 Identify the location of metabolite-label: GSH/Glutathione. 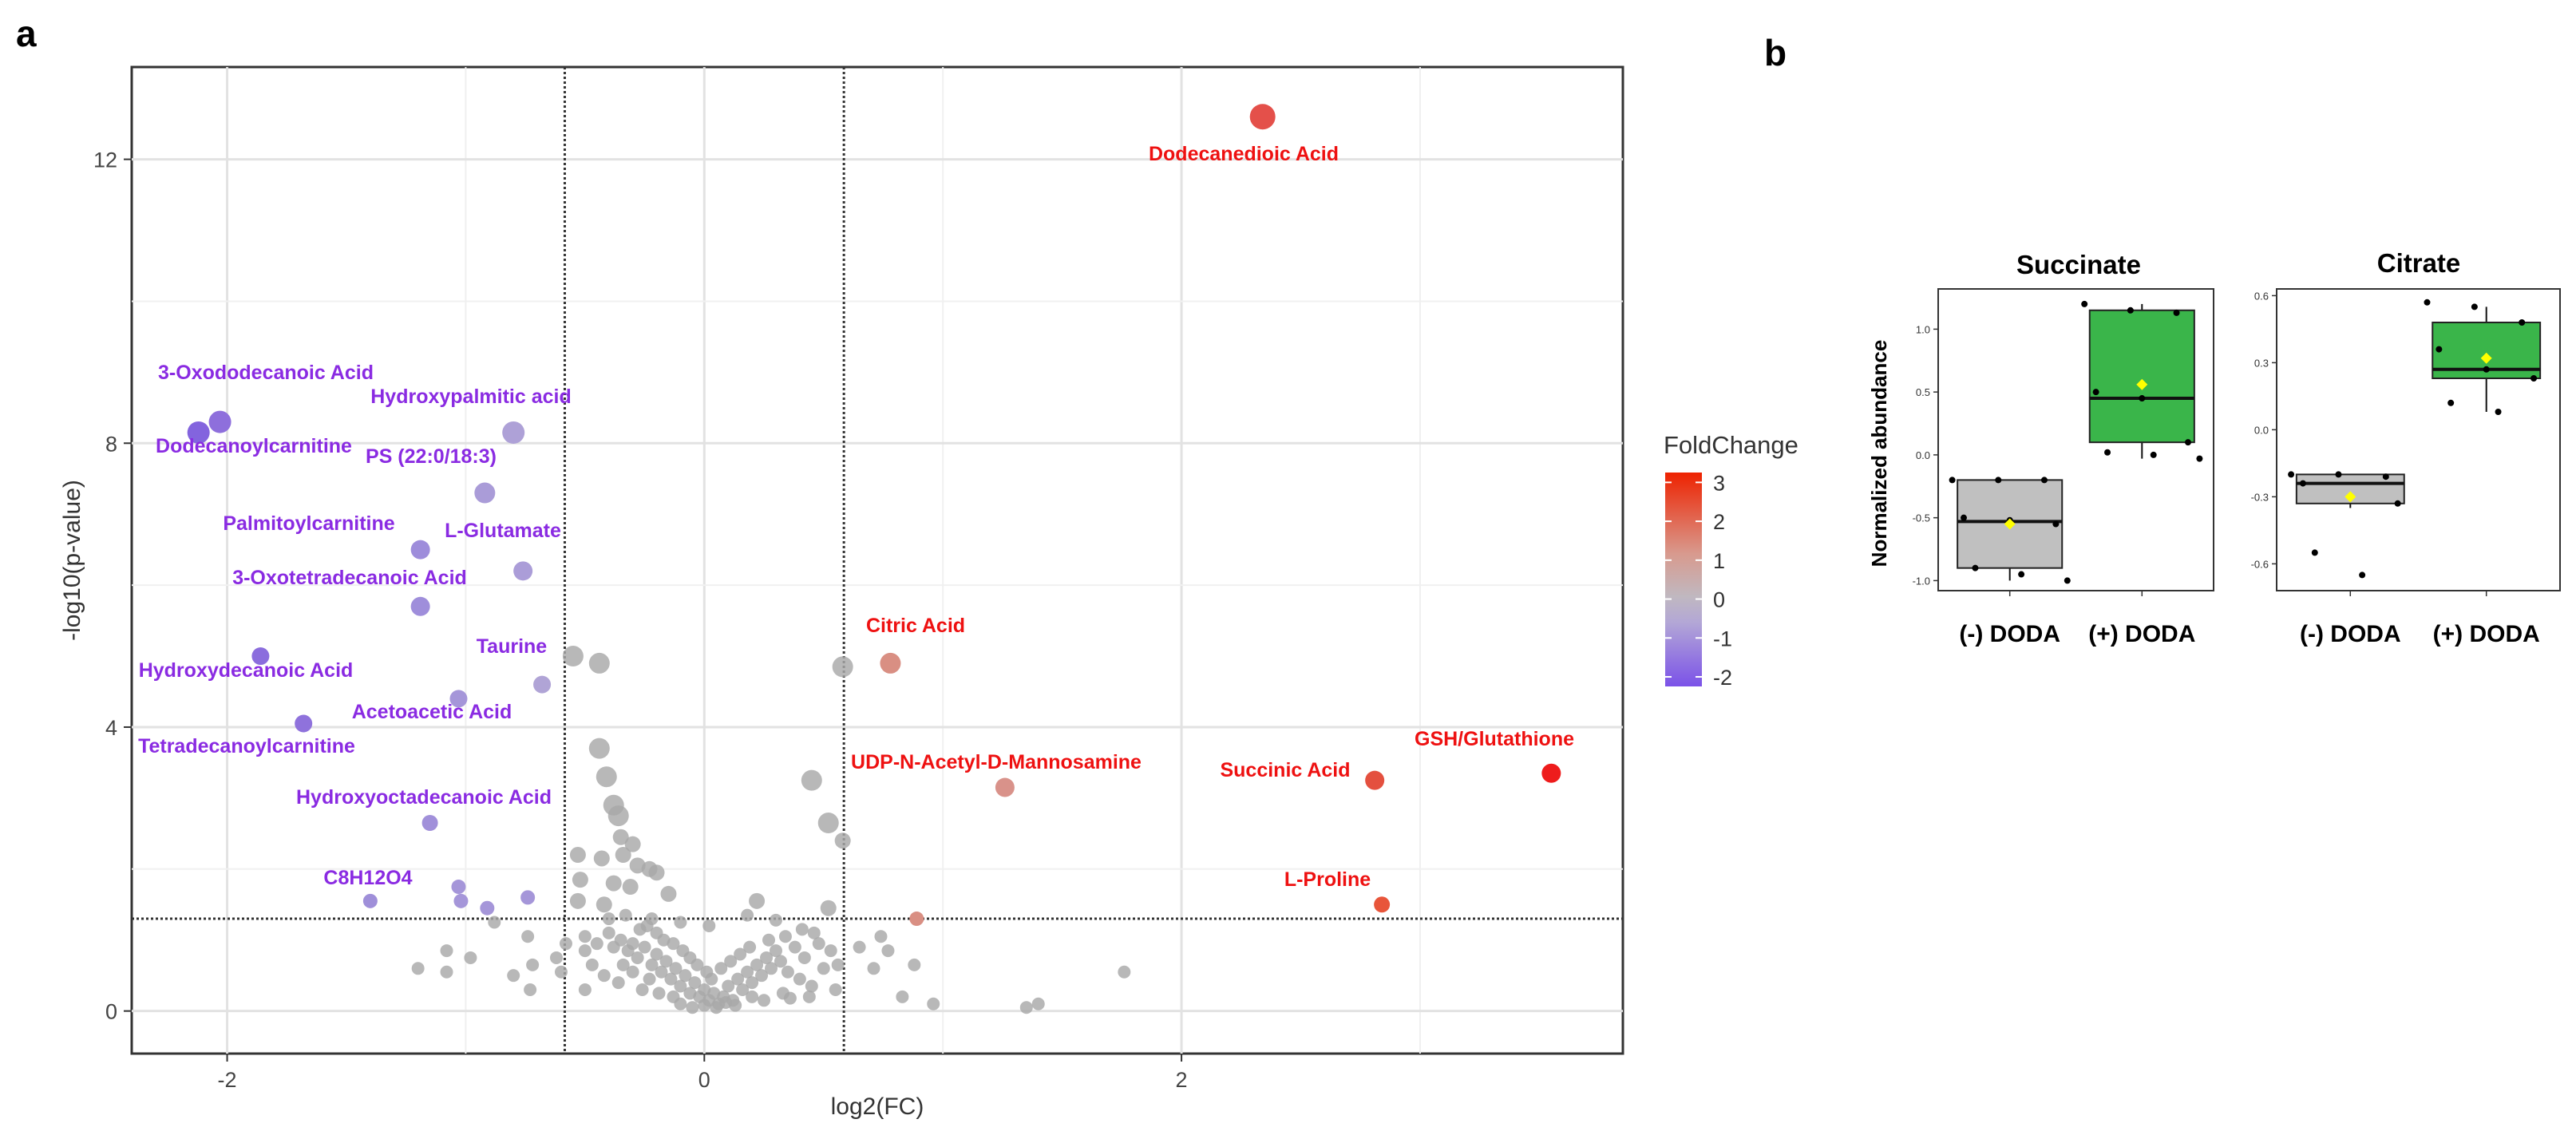
(1495, 739).